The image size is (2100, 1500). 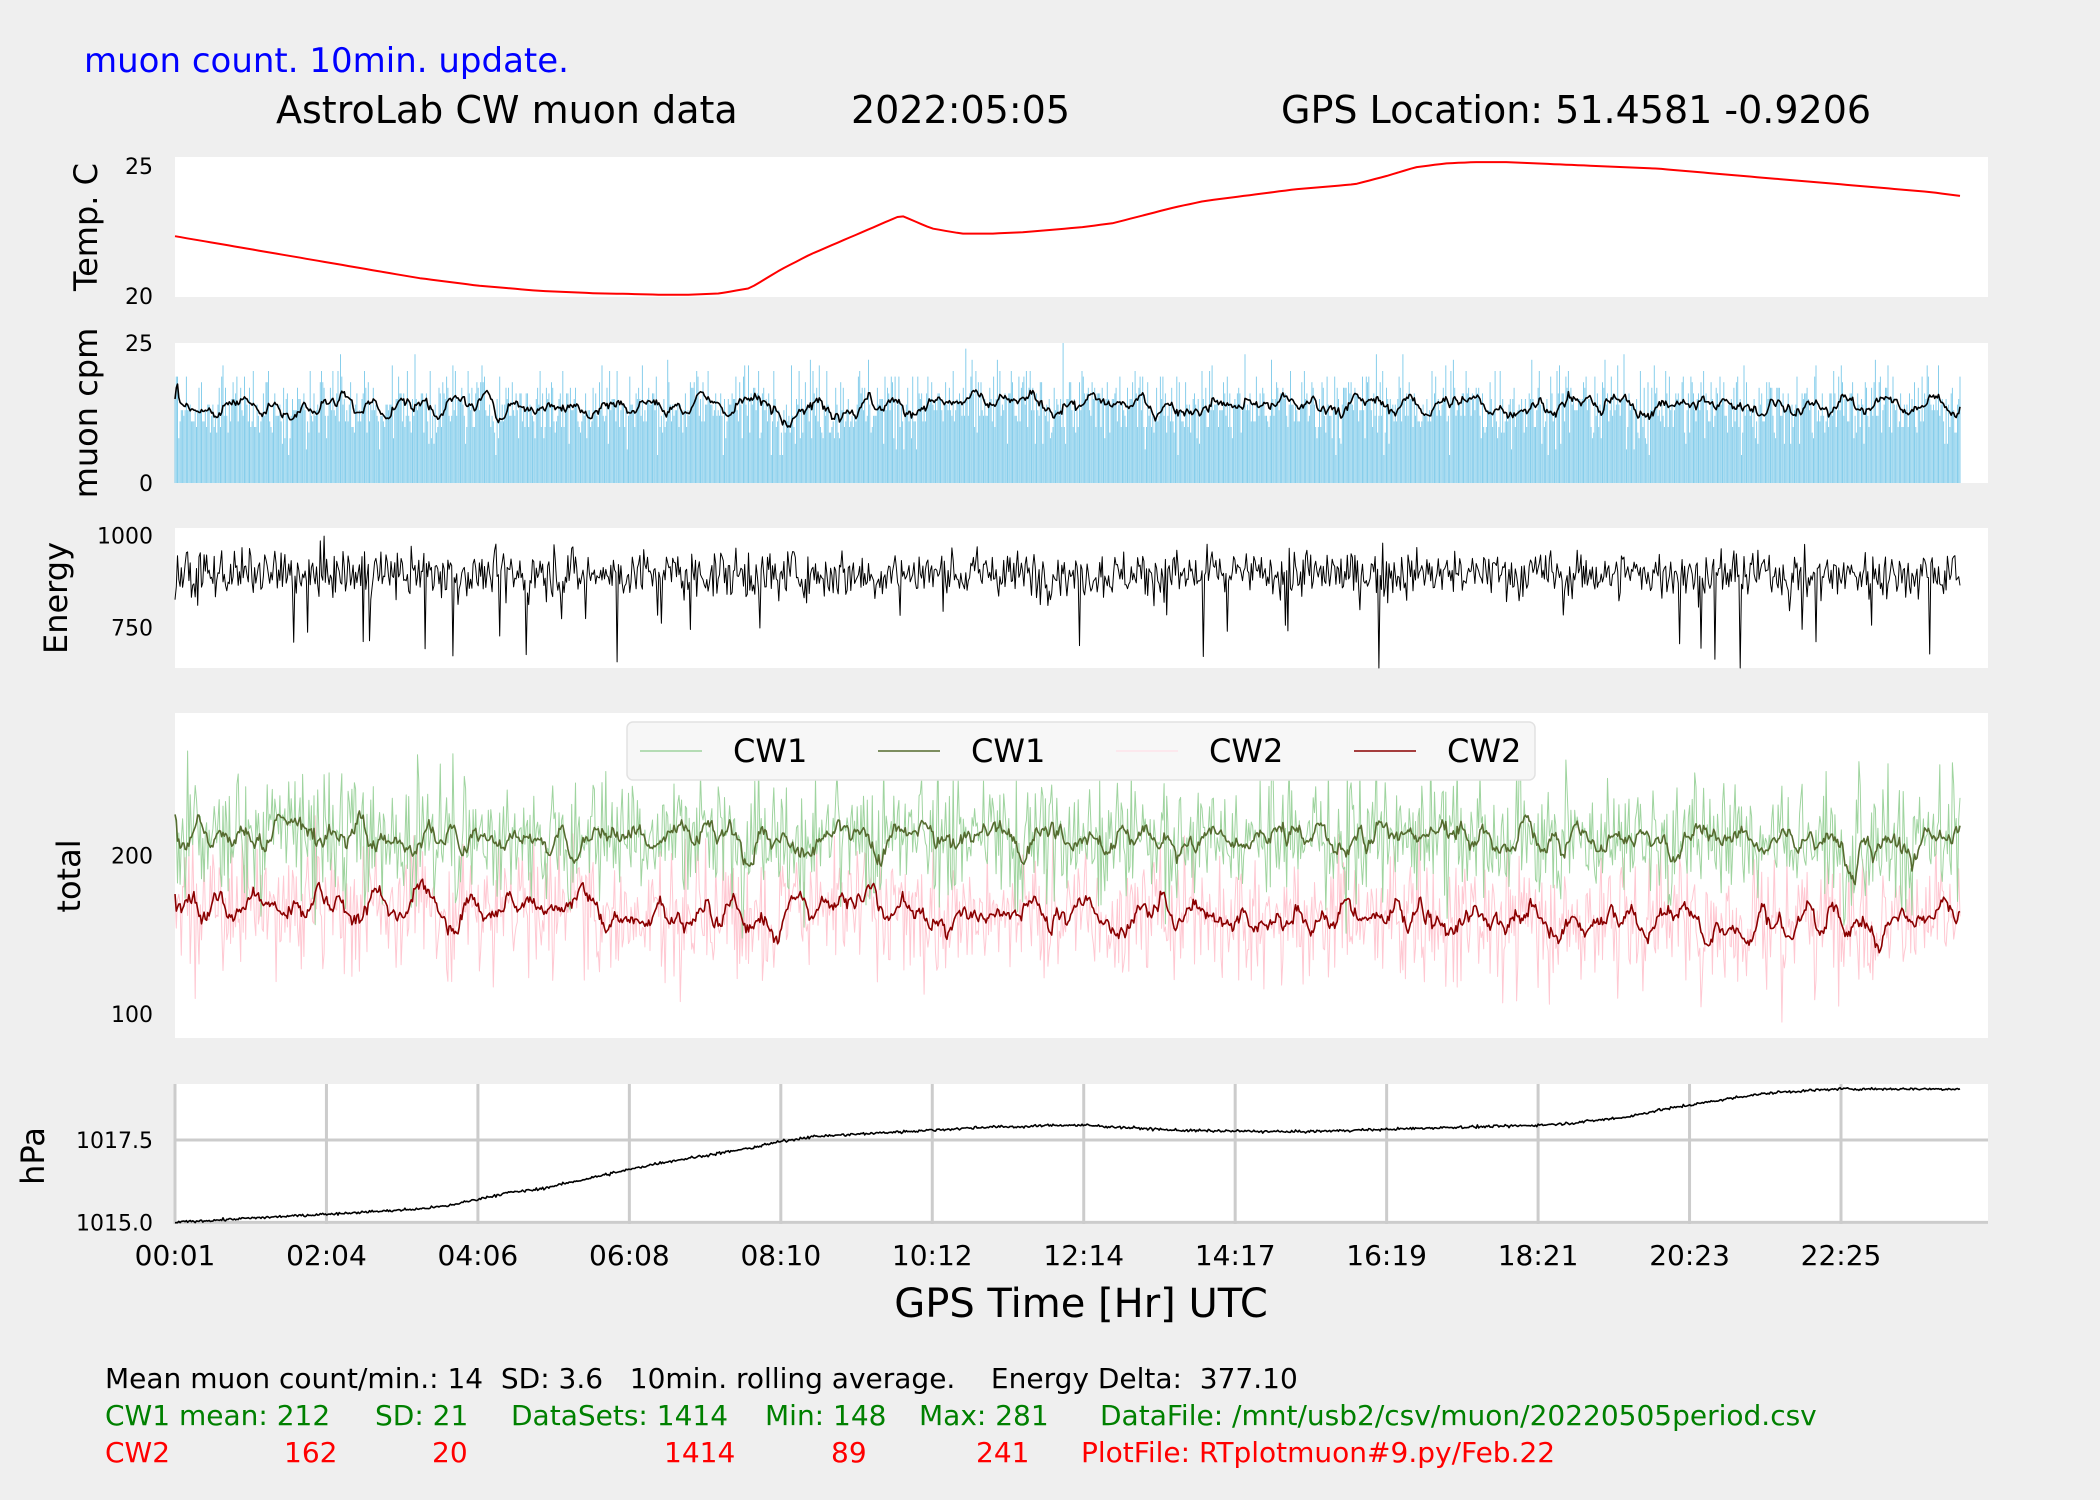 What do you see at coordinates (1008, 751) in the screenshot?
I see `legend-label-cw1-avg: CW1` at bounding box center [1008, 751].